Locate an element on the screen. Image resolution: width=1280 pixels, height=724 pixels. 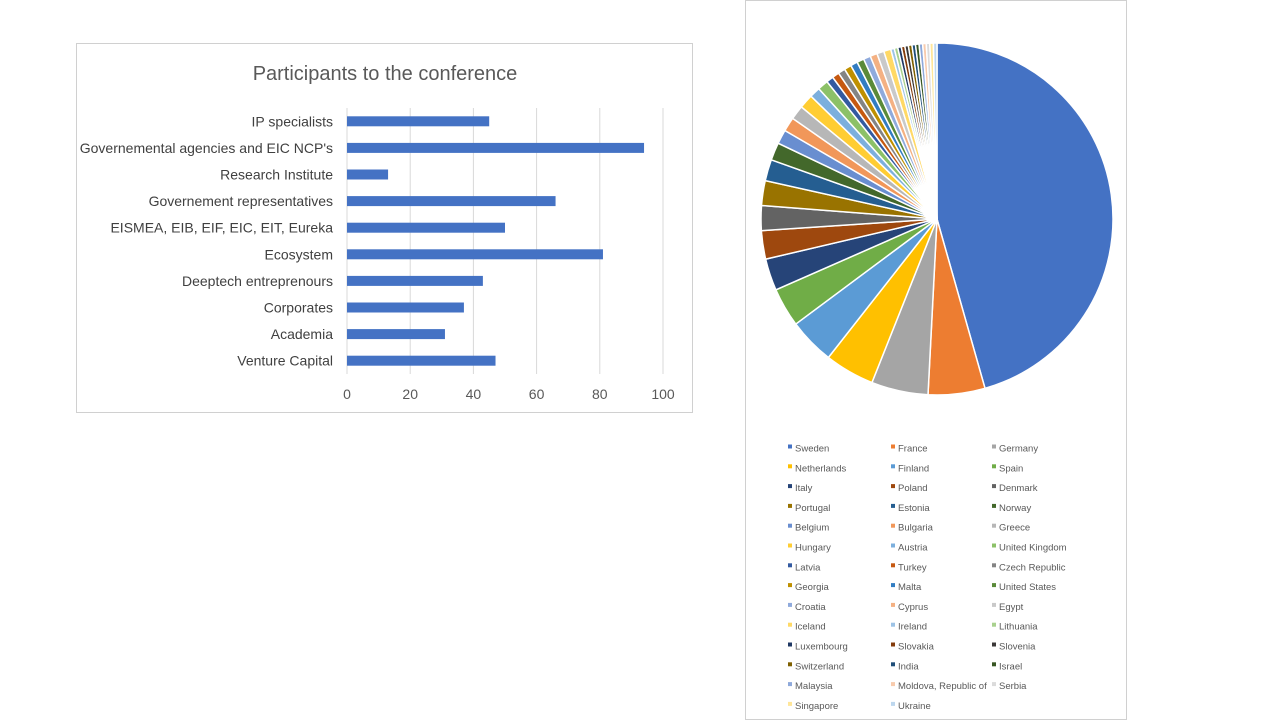
legend-label: Malaysia is located at coordinates (814, 686).